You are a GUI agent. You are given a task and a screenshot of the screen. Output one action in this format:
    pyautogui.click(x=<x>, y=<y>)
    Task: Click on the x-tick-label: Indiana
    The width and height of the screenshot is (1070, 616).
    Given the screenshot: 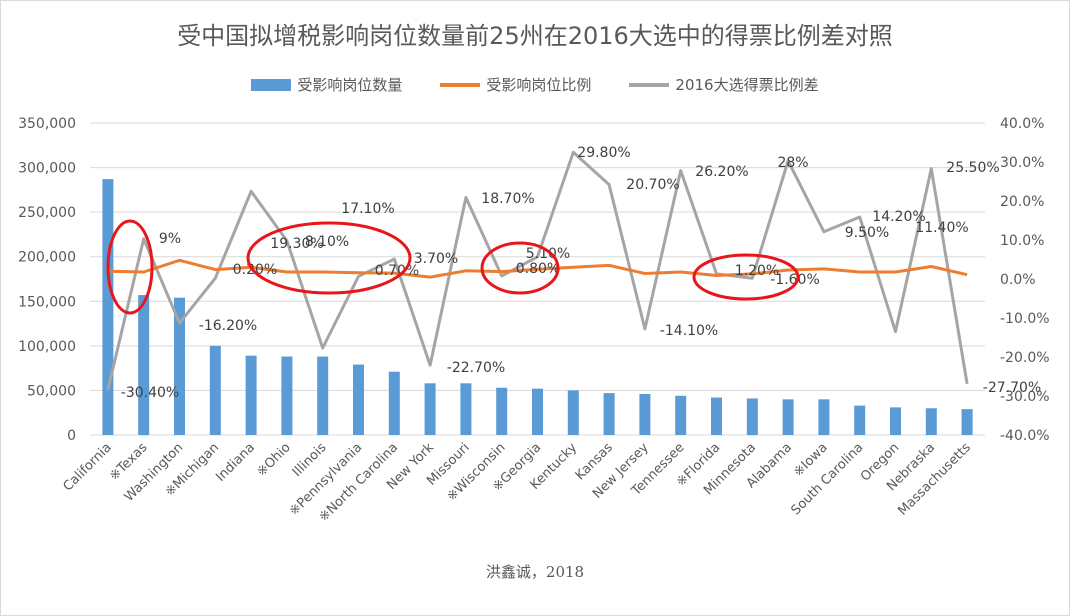 What is the action you would take?
    pyautogui.click(x=235, y=462)
    